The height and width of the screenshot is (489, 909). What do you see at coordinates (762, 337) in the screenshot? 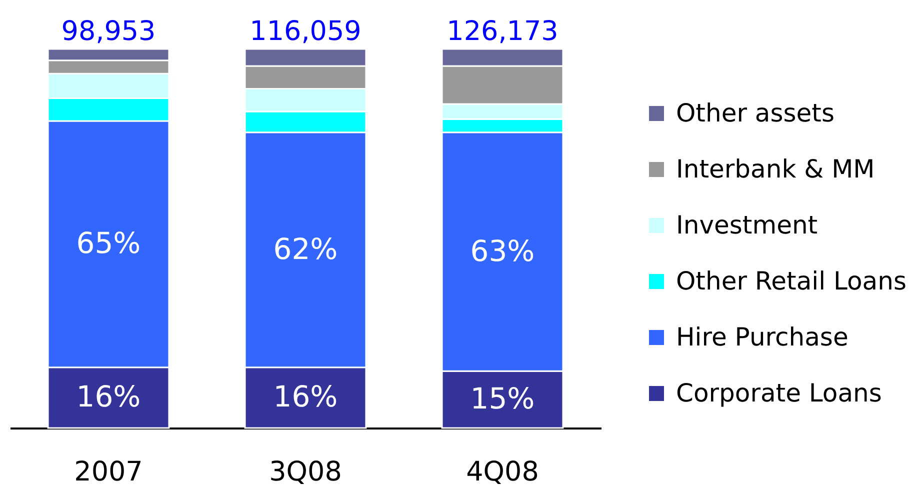
I see `legend-label: Hire Purchase` at bounding box center [762, 337].